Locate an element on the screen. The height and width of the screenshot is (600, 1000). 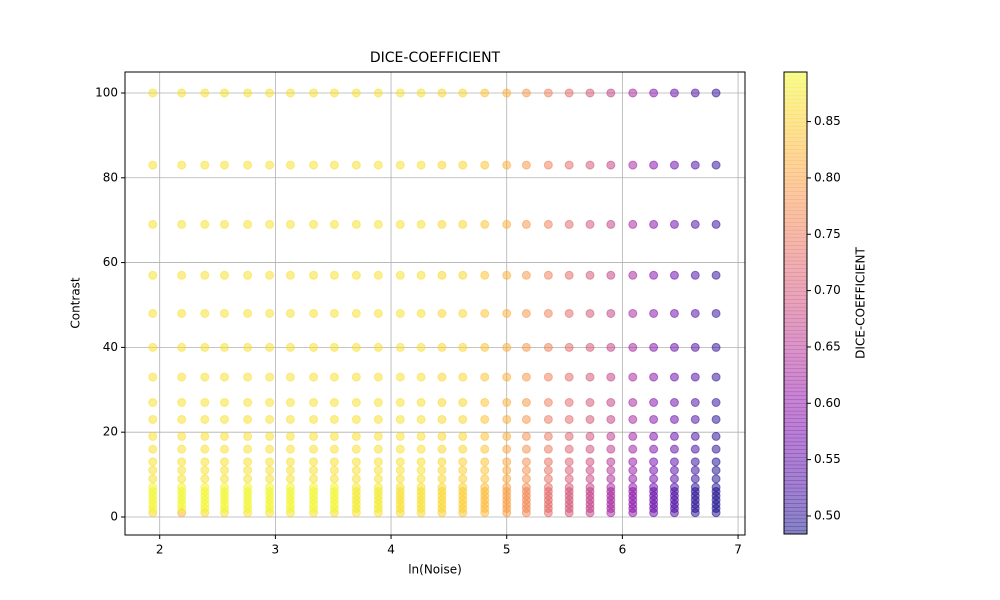
colorbar-tick-label: 0.70 is located at coordinates (827, 290).